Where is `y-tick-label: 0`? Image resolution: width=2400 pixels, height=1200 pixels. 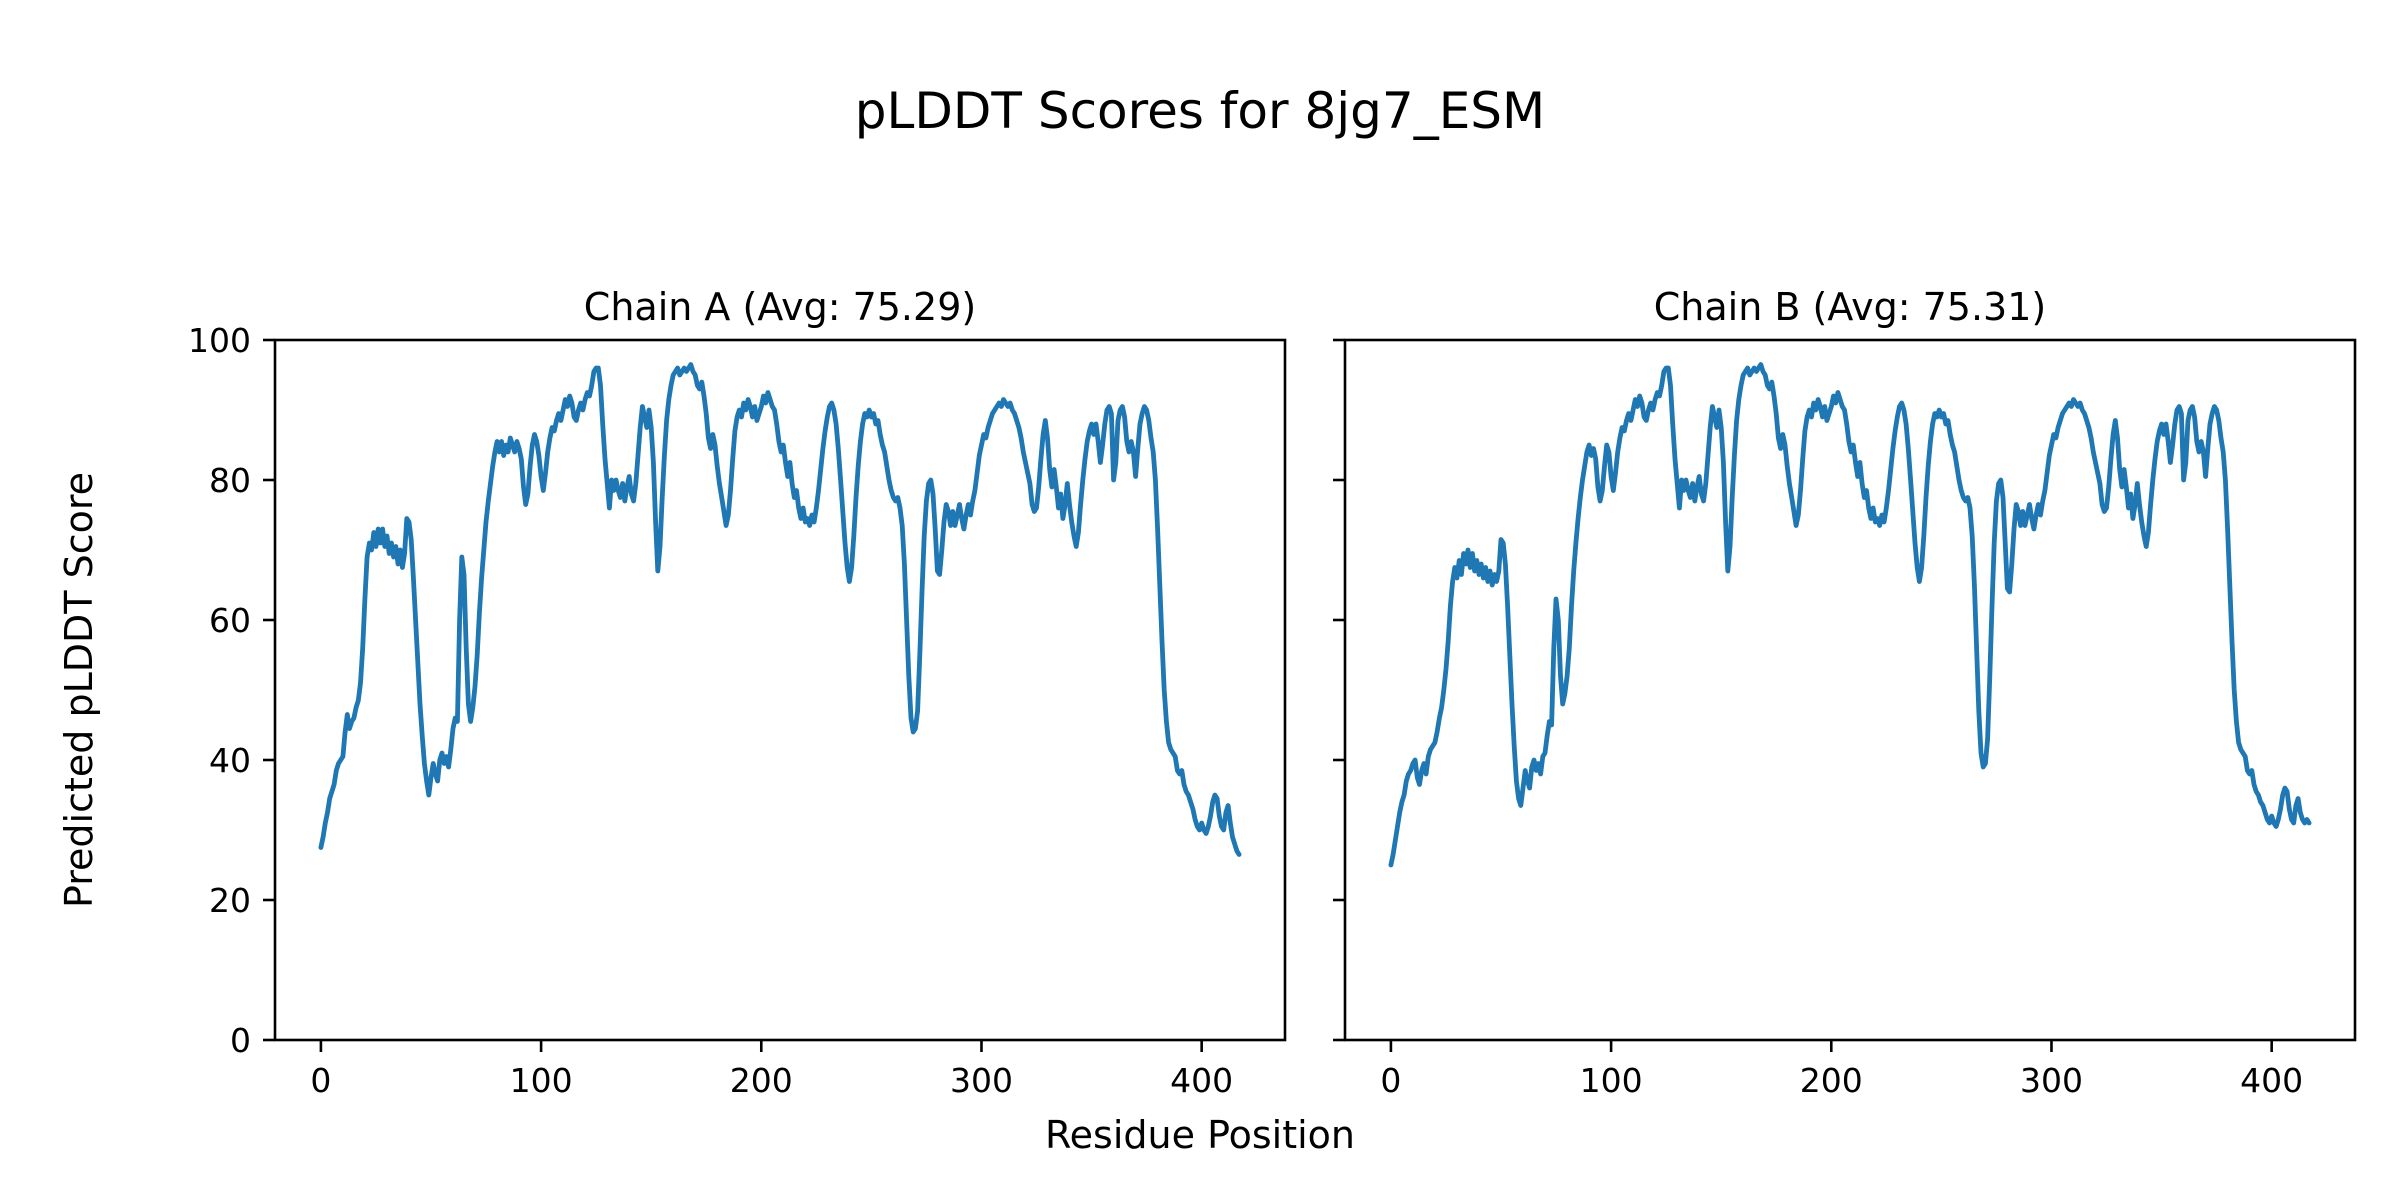
y-tick-label: 0 is located at coordinates (240, 1040).